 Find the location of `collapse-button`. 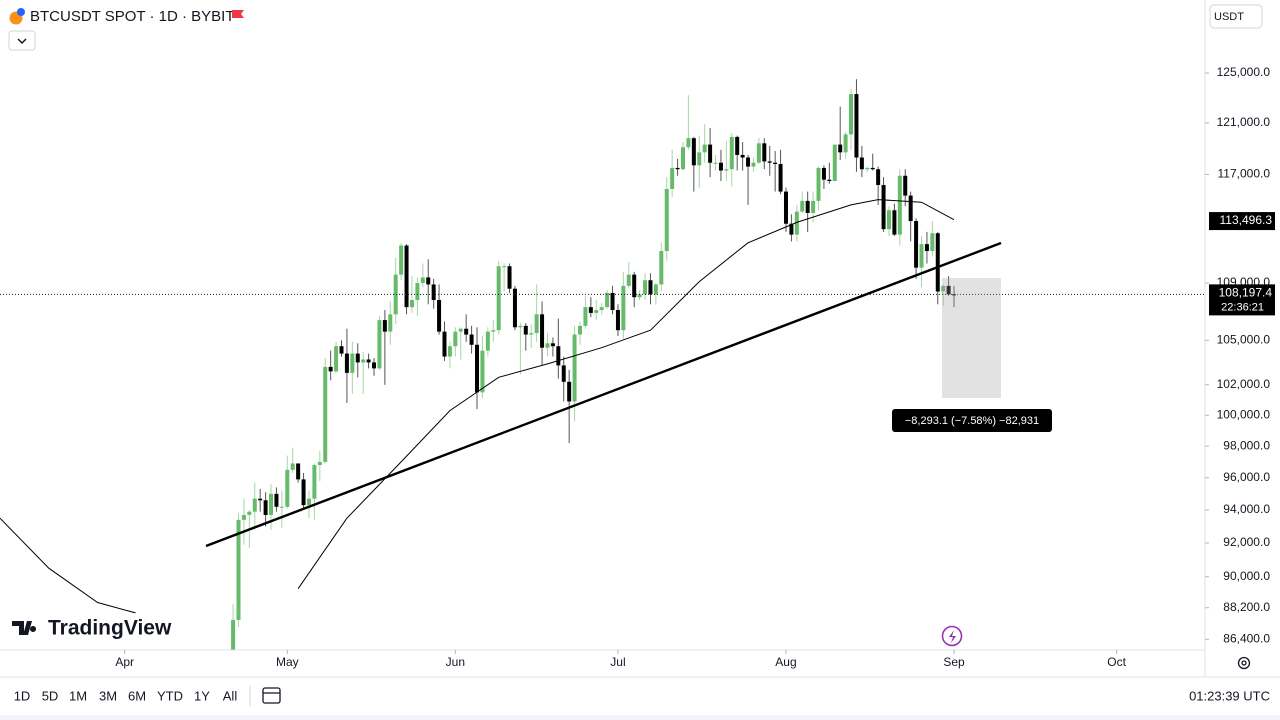

collapse-button is located at coordinates (22, 40).